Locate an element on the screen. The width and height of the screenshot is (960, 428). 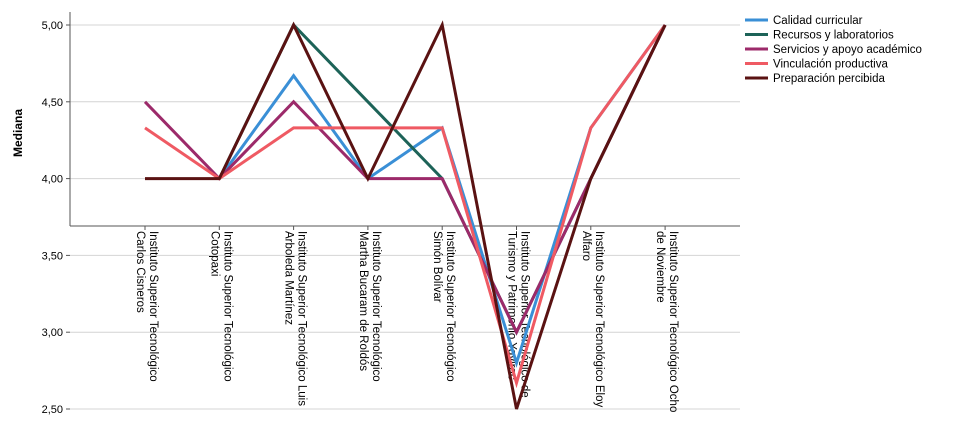
y-tick-label: 4,50 is located at coordinates (52, 103).